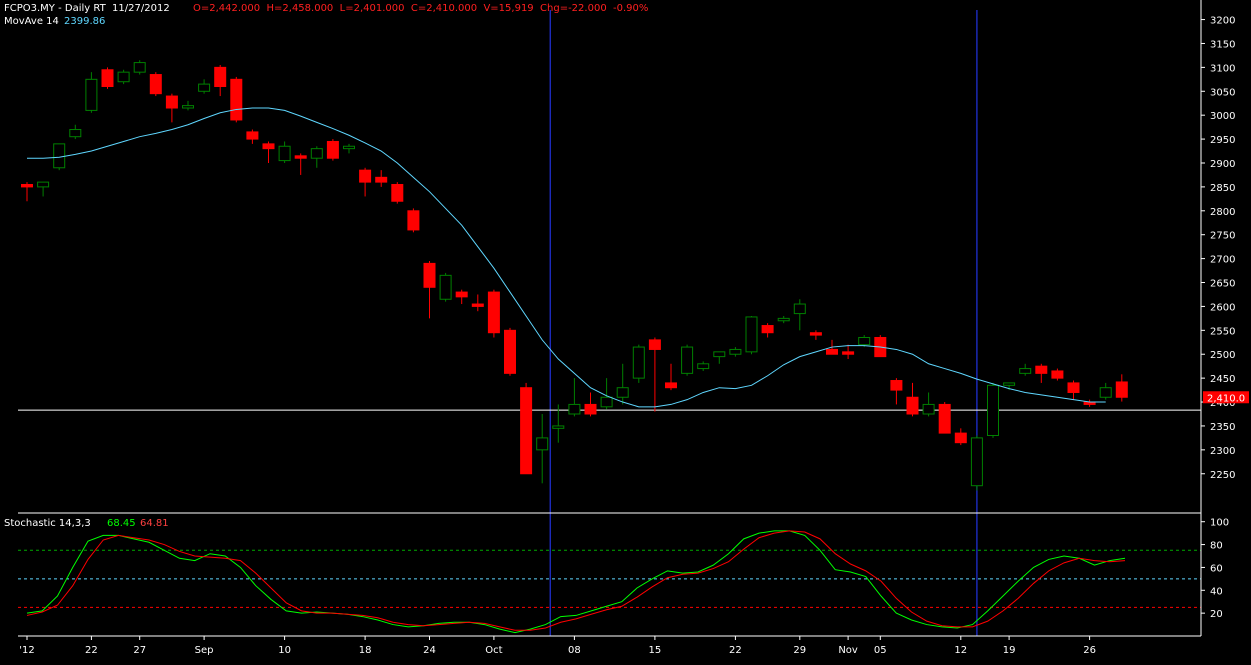 This screenshot has height=665, width=1251. Describe the element at coordinates (655, 650) in the screenshot. I see `x-tick-label: 15` at that location.